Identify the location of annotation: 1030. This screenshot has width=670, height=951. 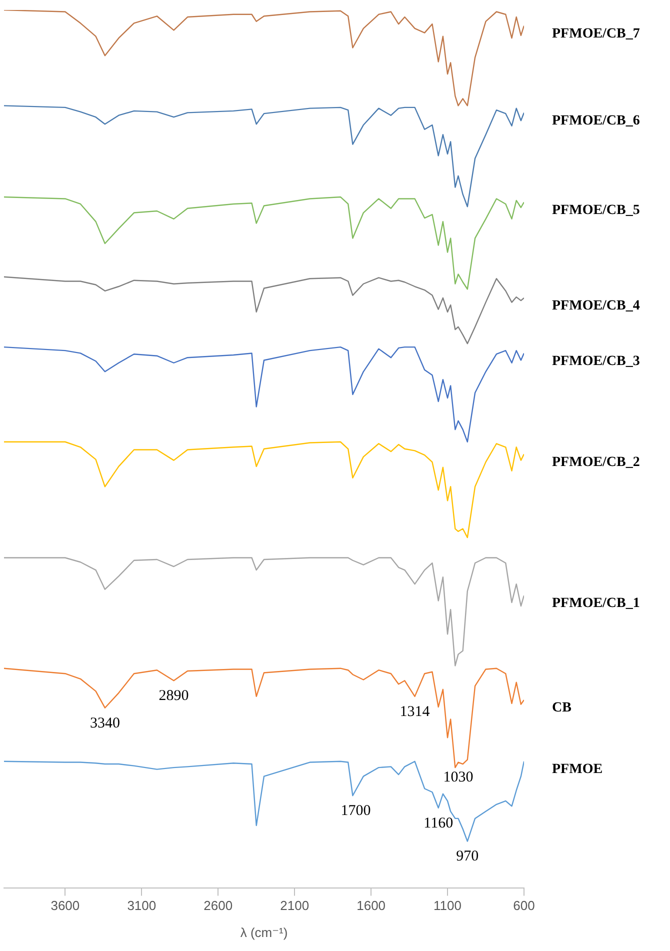
(458, 778).